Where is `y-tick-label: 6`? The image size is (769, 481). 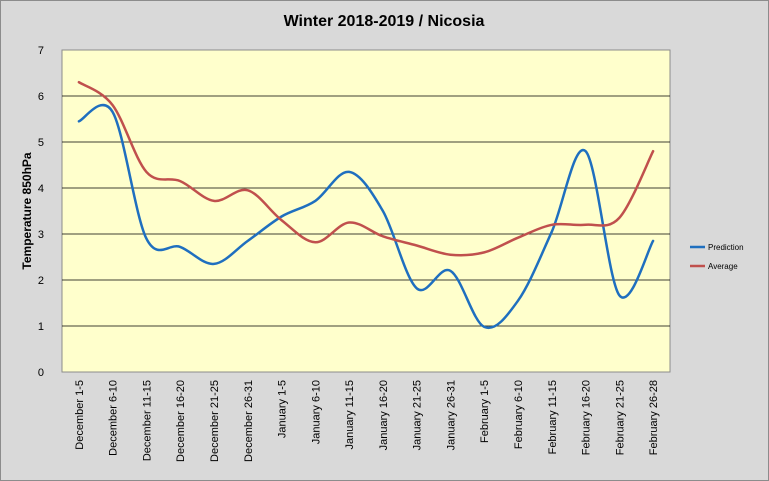 y-tick-label: 6 is located at coordinates (41, 97).